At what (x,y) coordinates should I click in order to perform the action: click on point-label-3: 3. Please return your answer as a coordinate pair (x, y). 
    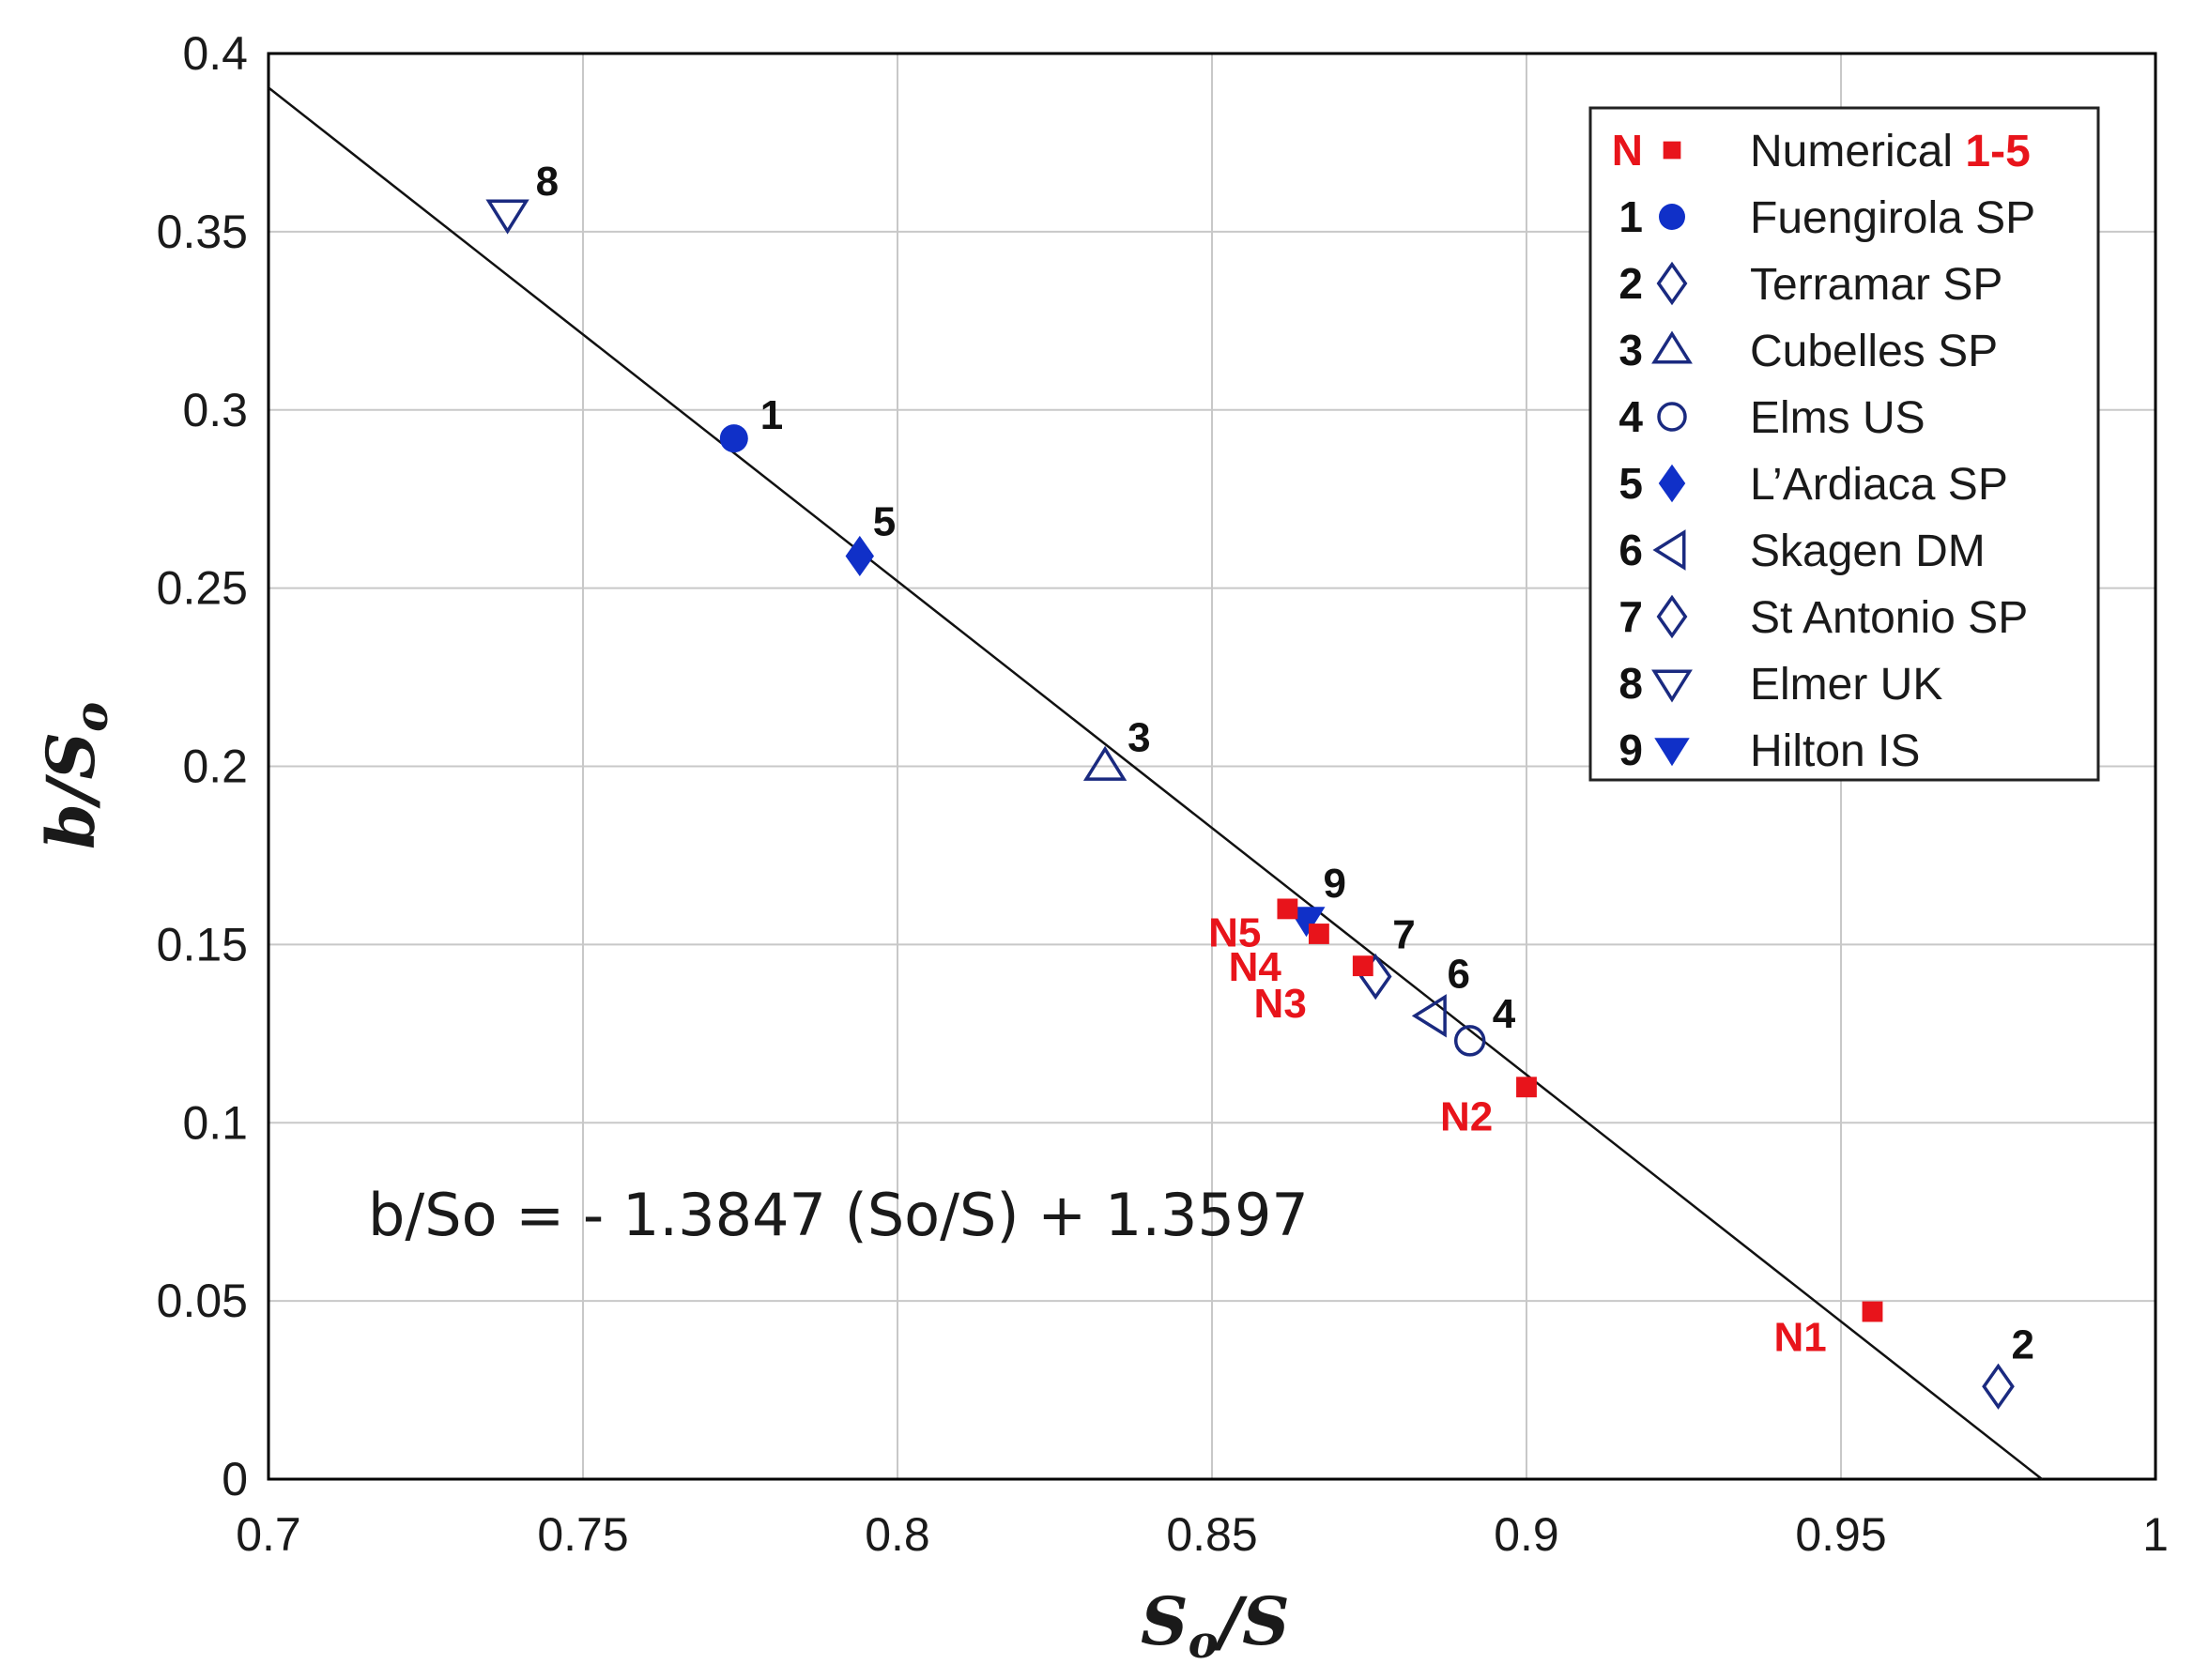
    Looking at the image, I should click on (1139, 738).